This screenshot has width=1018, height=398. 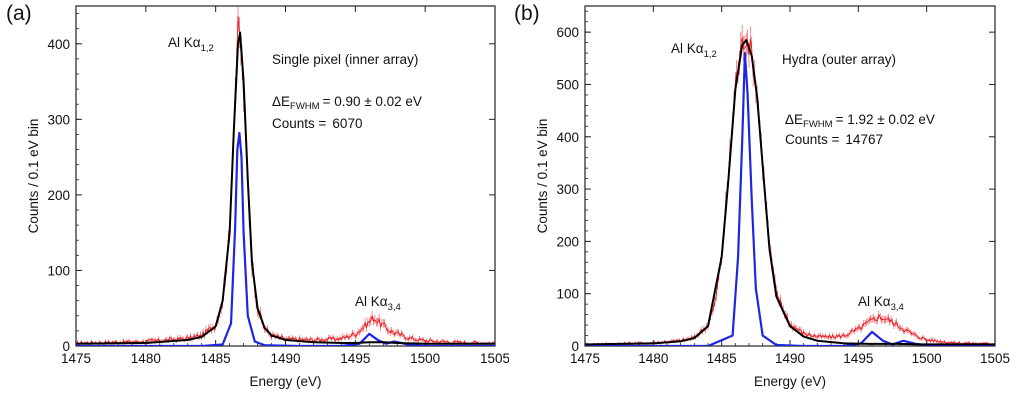 I want to click on chart-b-peak-label-k-alpha-3-4: Al Kα3,4, so click(x=881, y=303).